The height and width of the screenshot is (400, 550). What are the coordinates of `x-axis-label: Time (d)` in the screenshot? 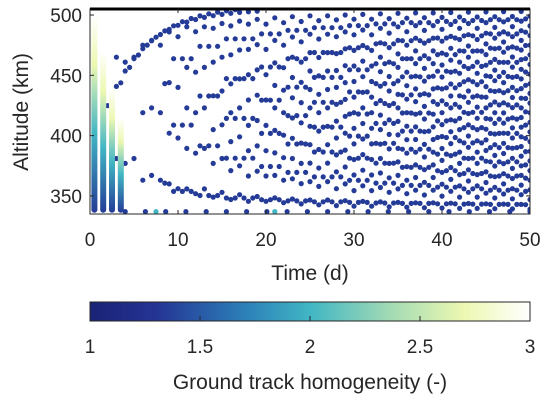 It's located at (309, 273).